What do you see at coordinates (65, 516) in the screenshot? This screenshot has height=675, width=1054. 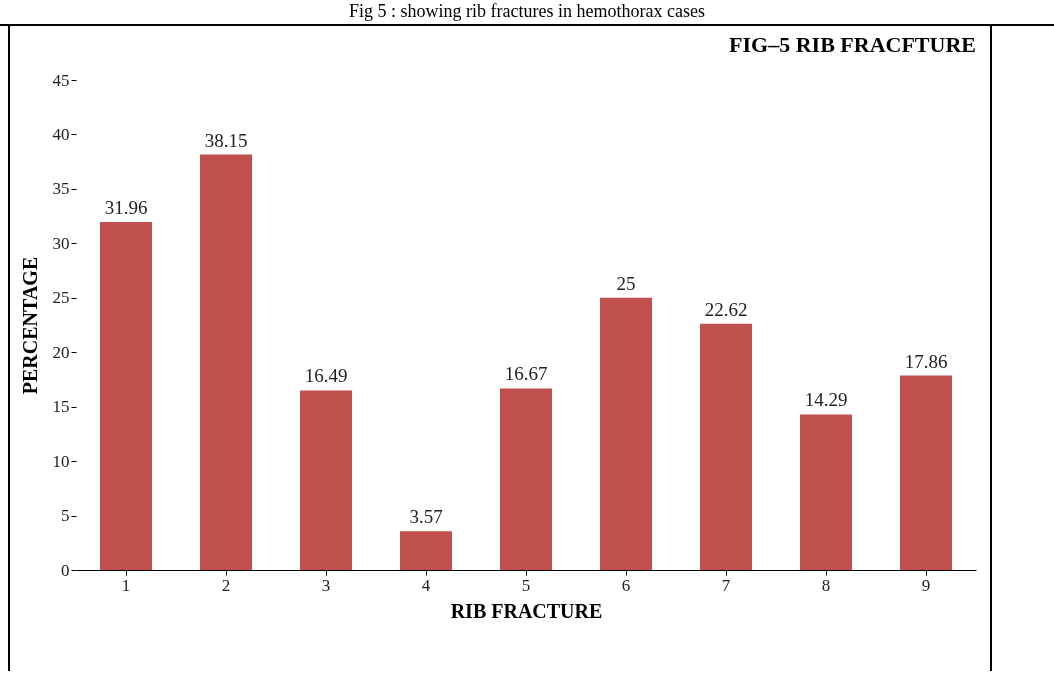 I see `y-tick-label: 5` at bounding box center [65, 516].